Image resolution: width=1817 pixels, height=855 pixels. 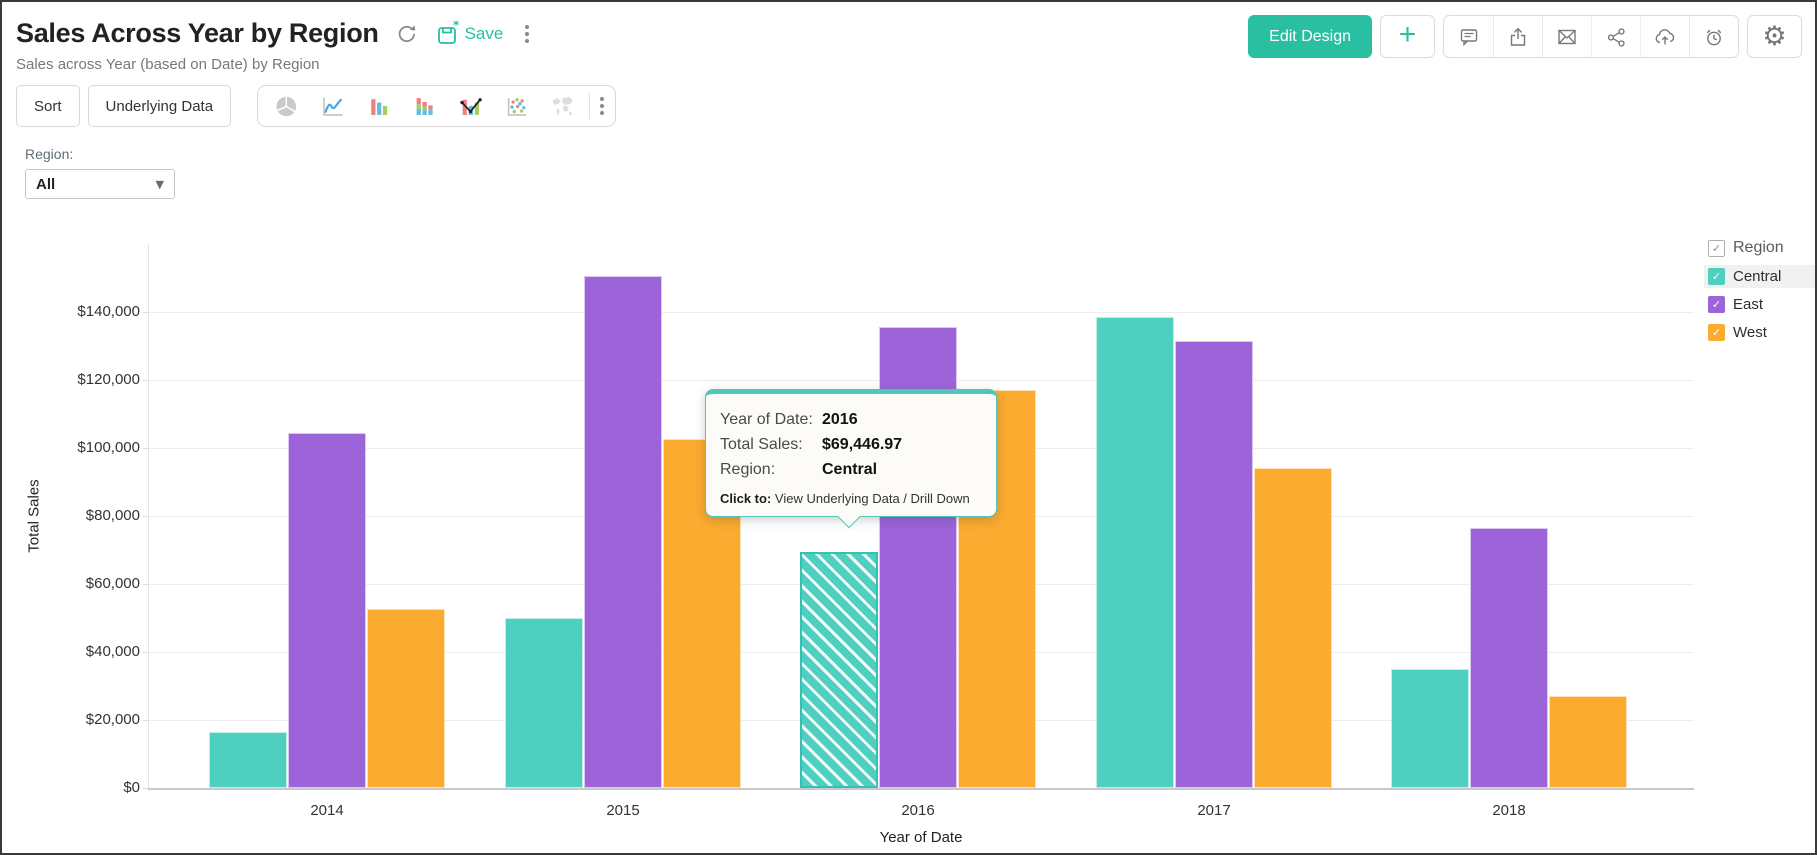 I want to click on region-filter-value: All, so click(x=46, y=184).